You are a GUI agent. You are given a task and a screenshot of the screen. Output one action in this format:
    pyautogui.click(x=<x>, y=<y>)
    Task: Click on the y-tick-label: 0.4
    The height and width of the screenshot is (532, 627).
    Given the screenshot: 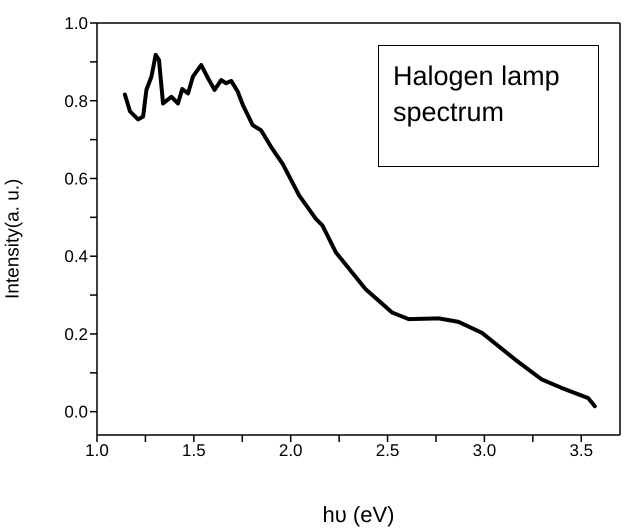 What is the action you would take?
    pyautogui.click(x=76, y=256)
    